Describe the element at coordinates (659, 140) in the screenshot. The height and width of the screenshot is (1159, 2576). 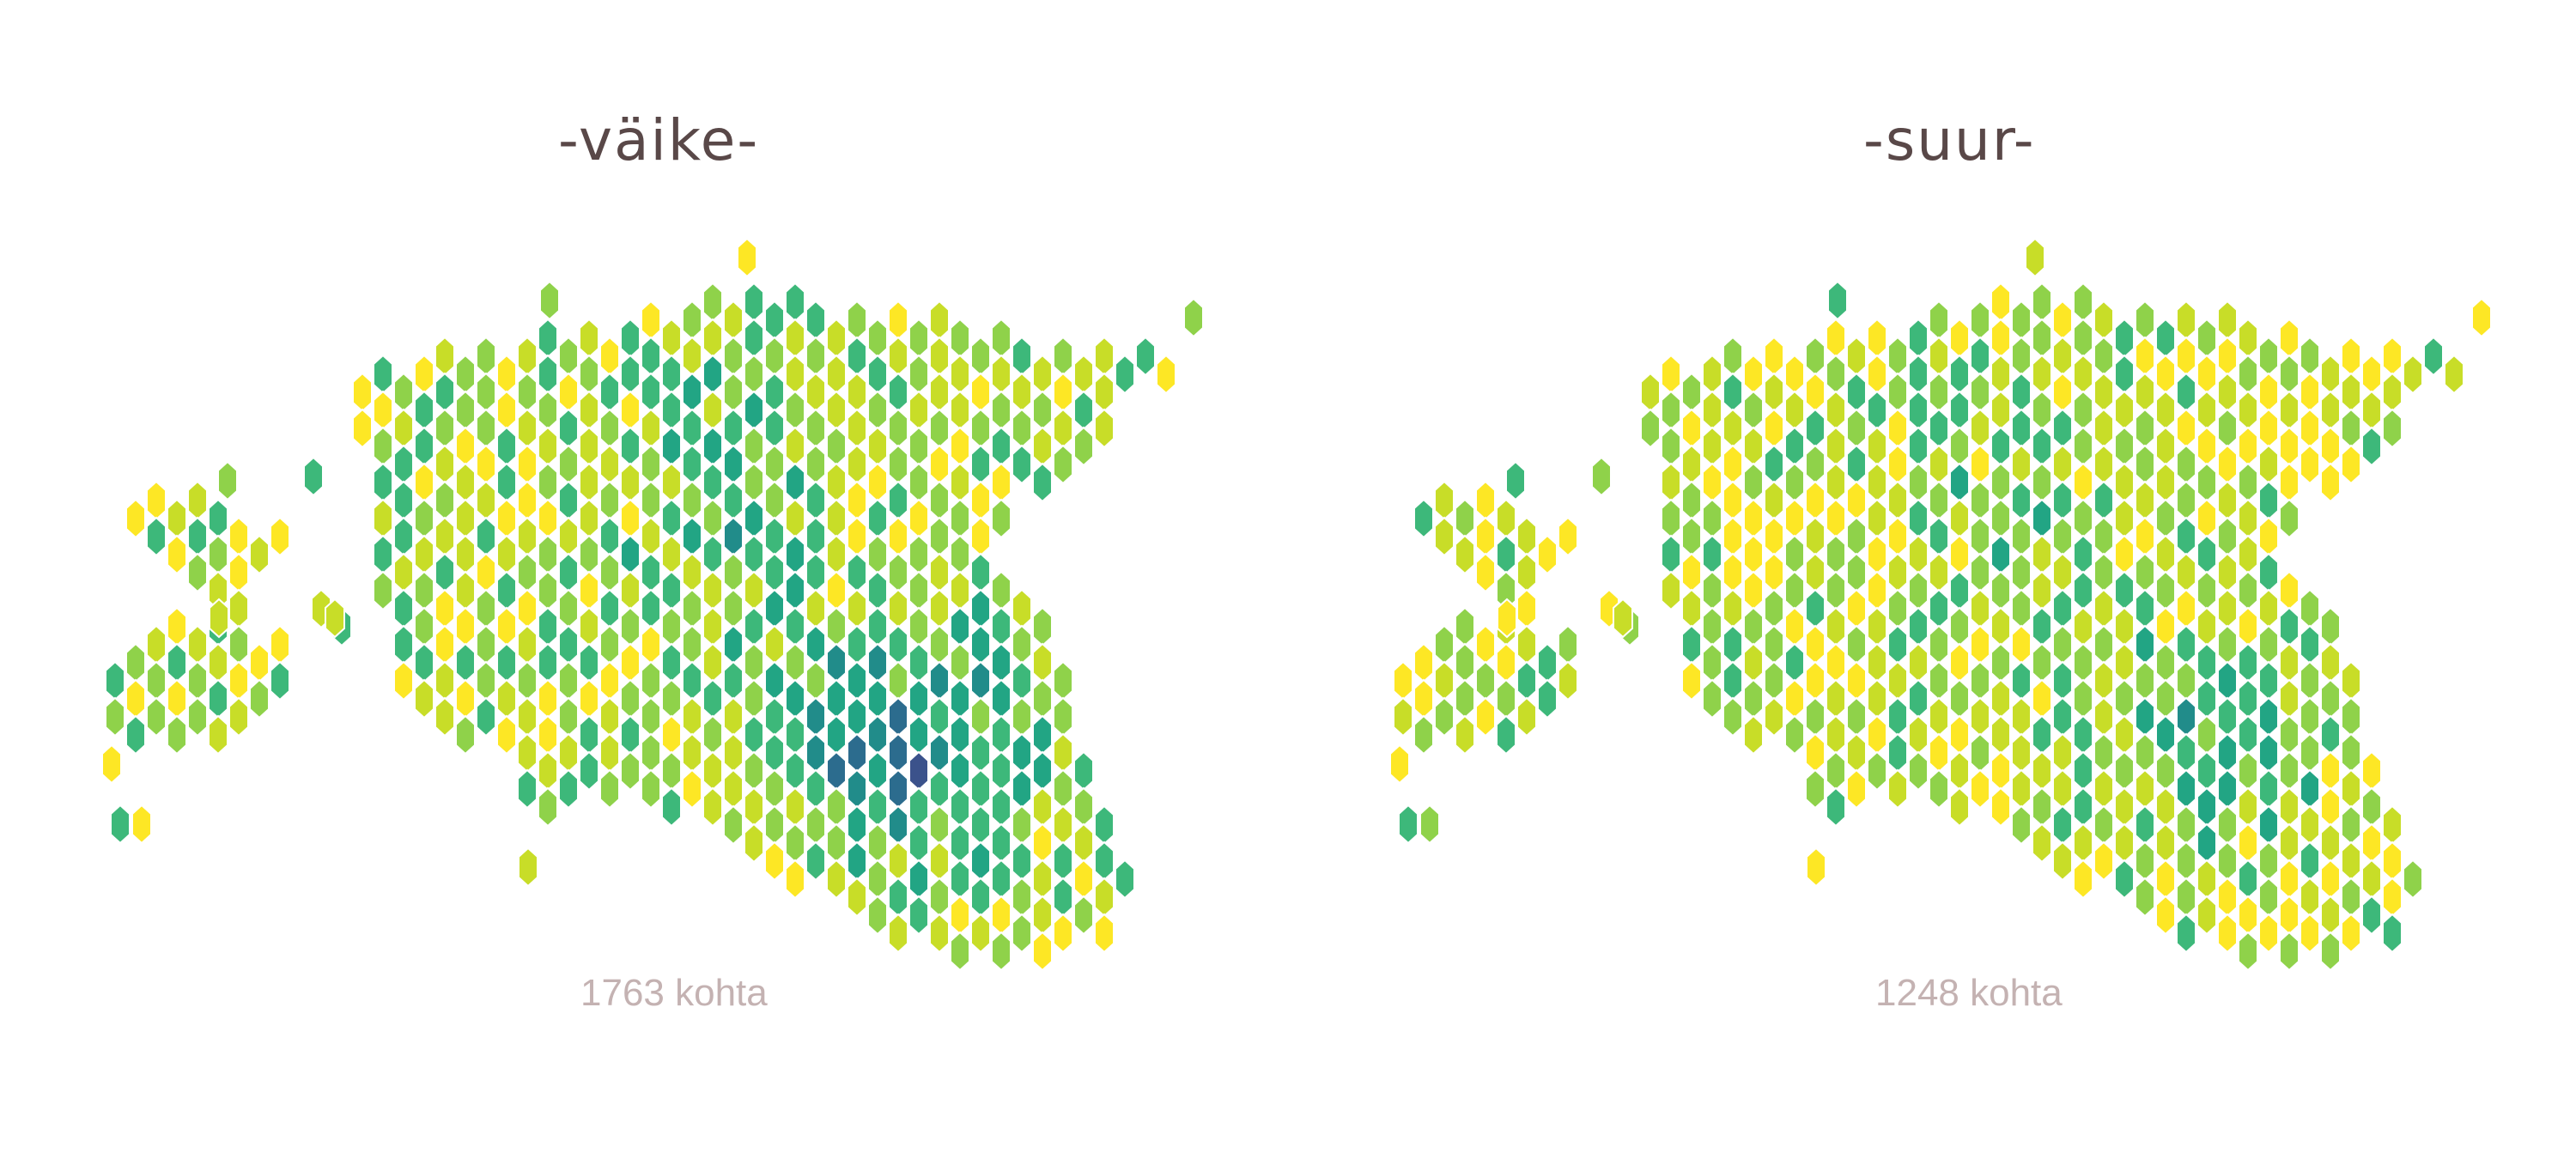
I see `panel-title: -väike-` at that location.